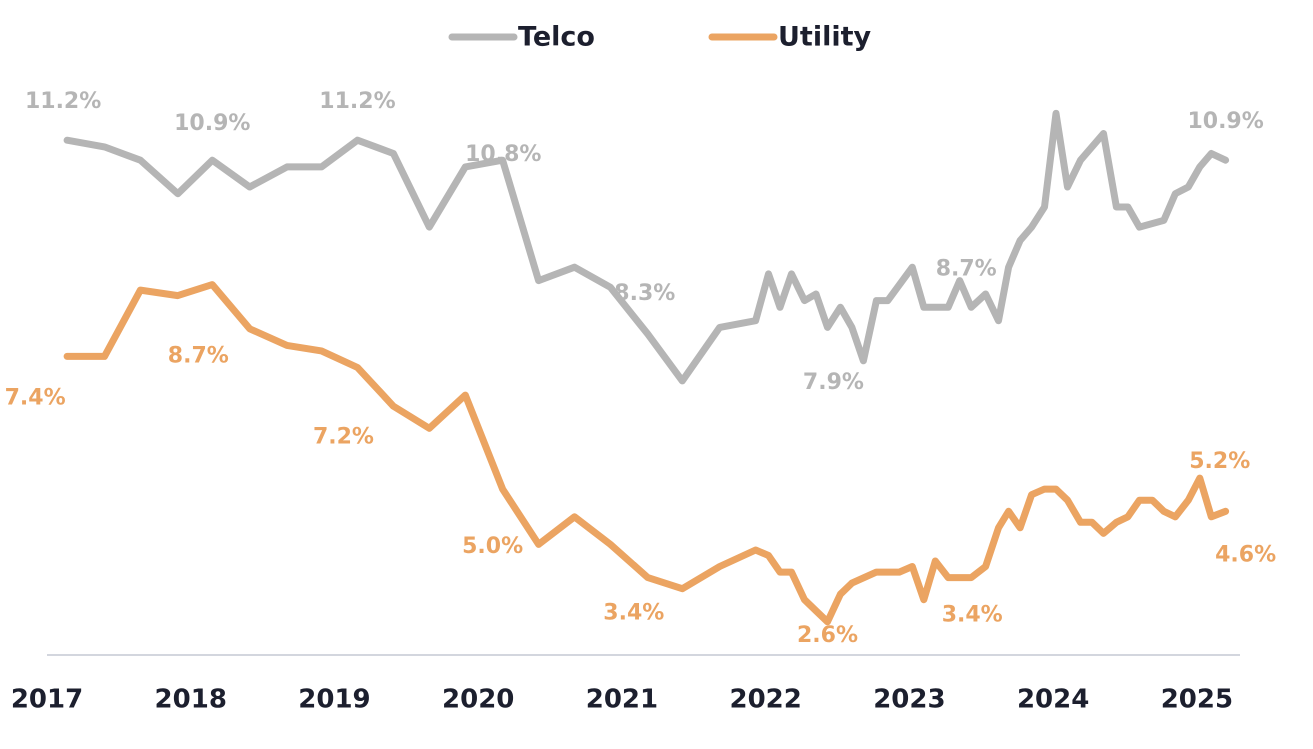 This screenshot has height=749, width=1313. Describe the element at coordinates (556, 37) in the screenshot. I see `legend-label: Telco` at that location.